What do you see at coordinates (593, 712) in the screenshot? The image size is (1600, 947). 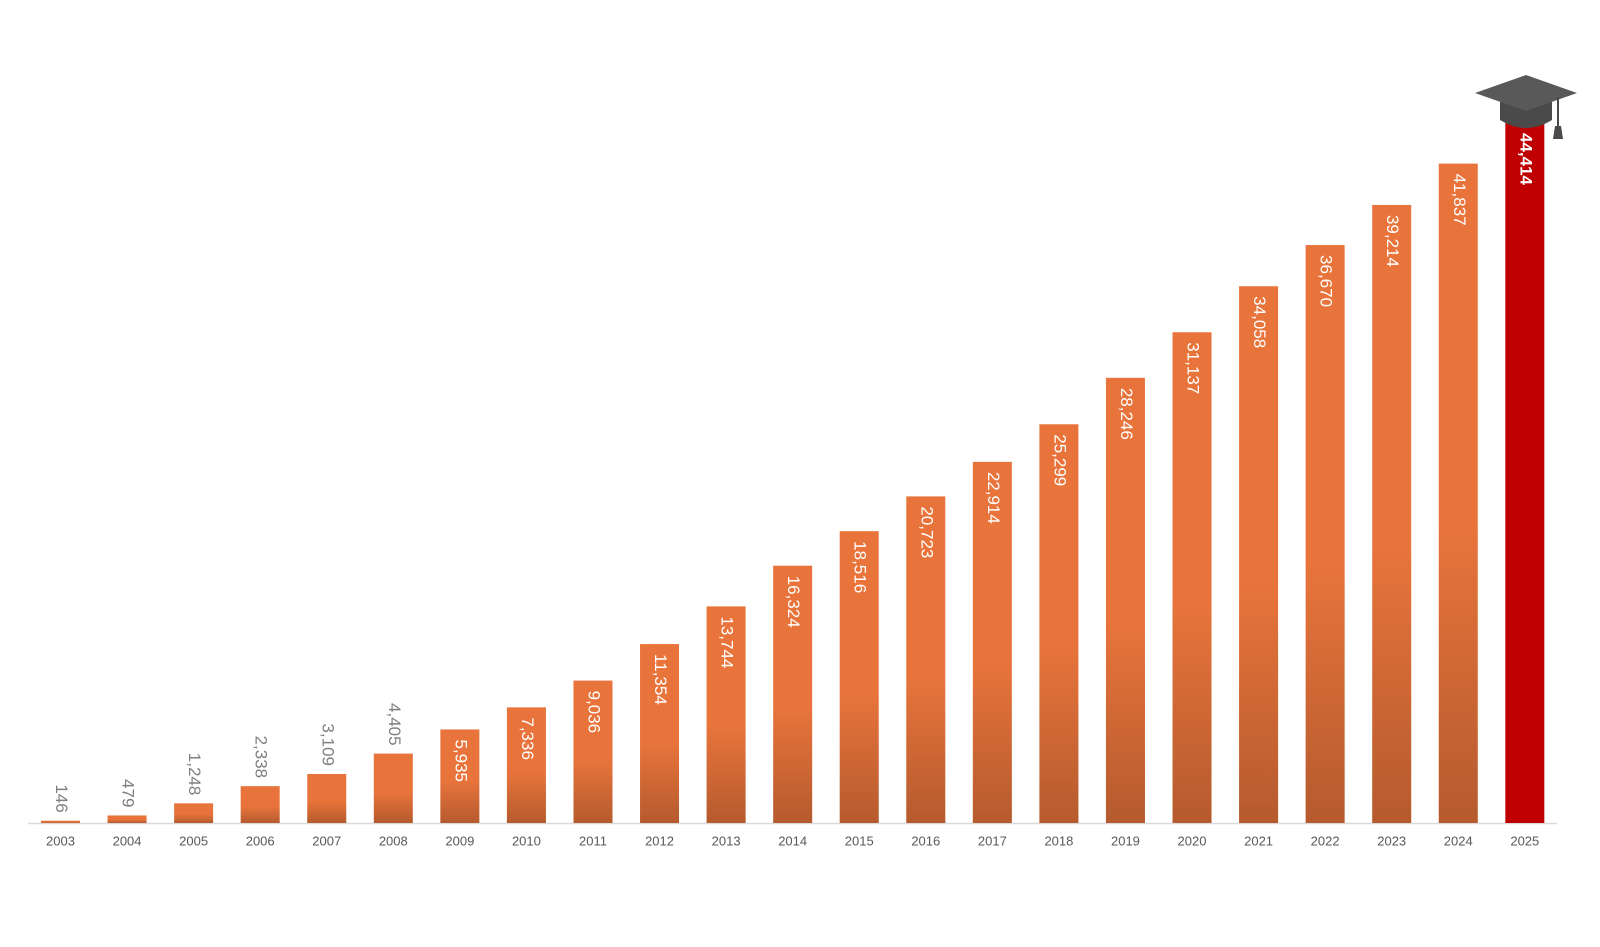 I see `value-label: 9,036` at bounding box center [593, 712].